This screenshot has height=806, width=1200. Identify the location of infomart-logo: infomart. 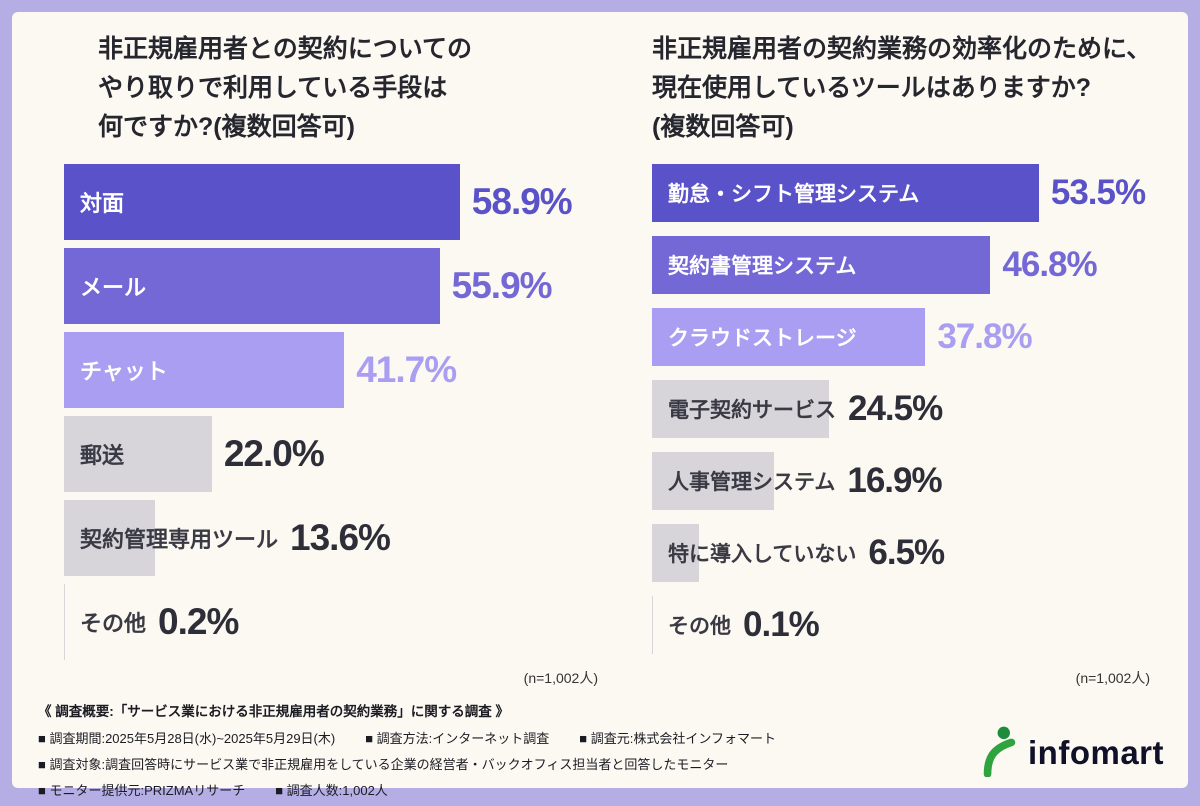
(1075, 753).